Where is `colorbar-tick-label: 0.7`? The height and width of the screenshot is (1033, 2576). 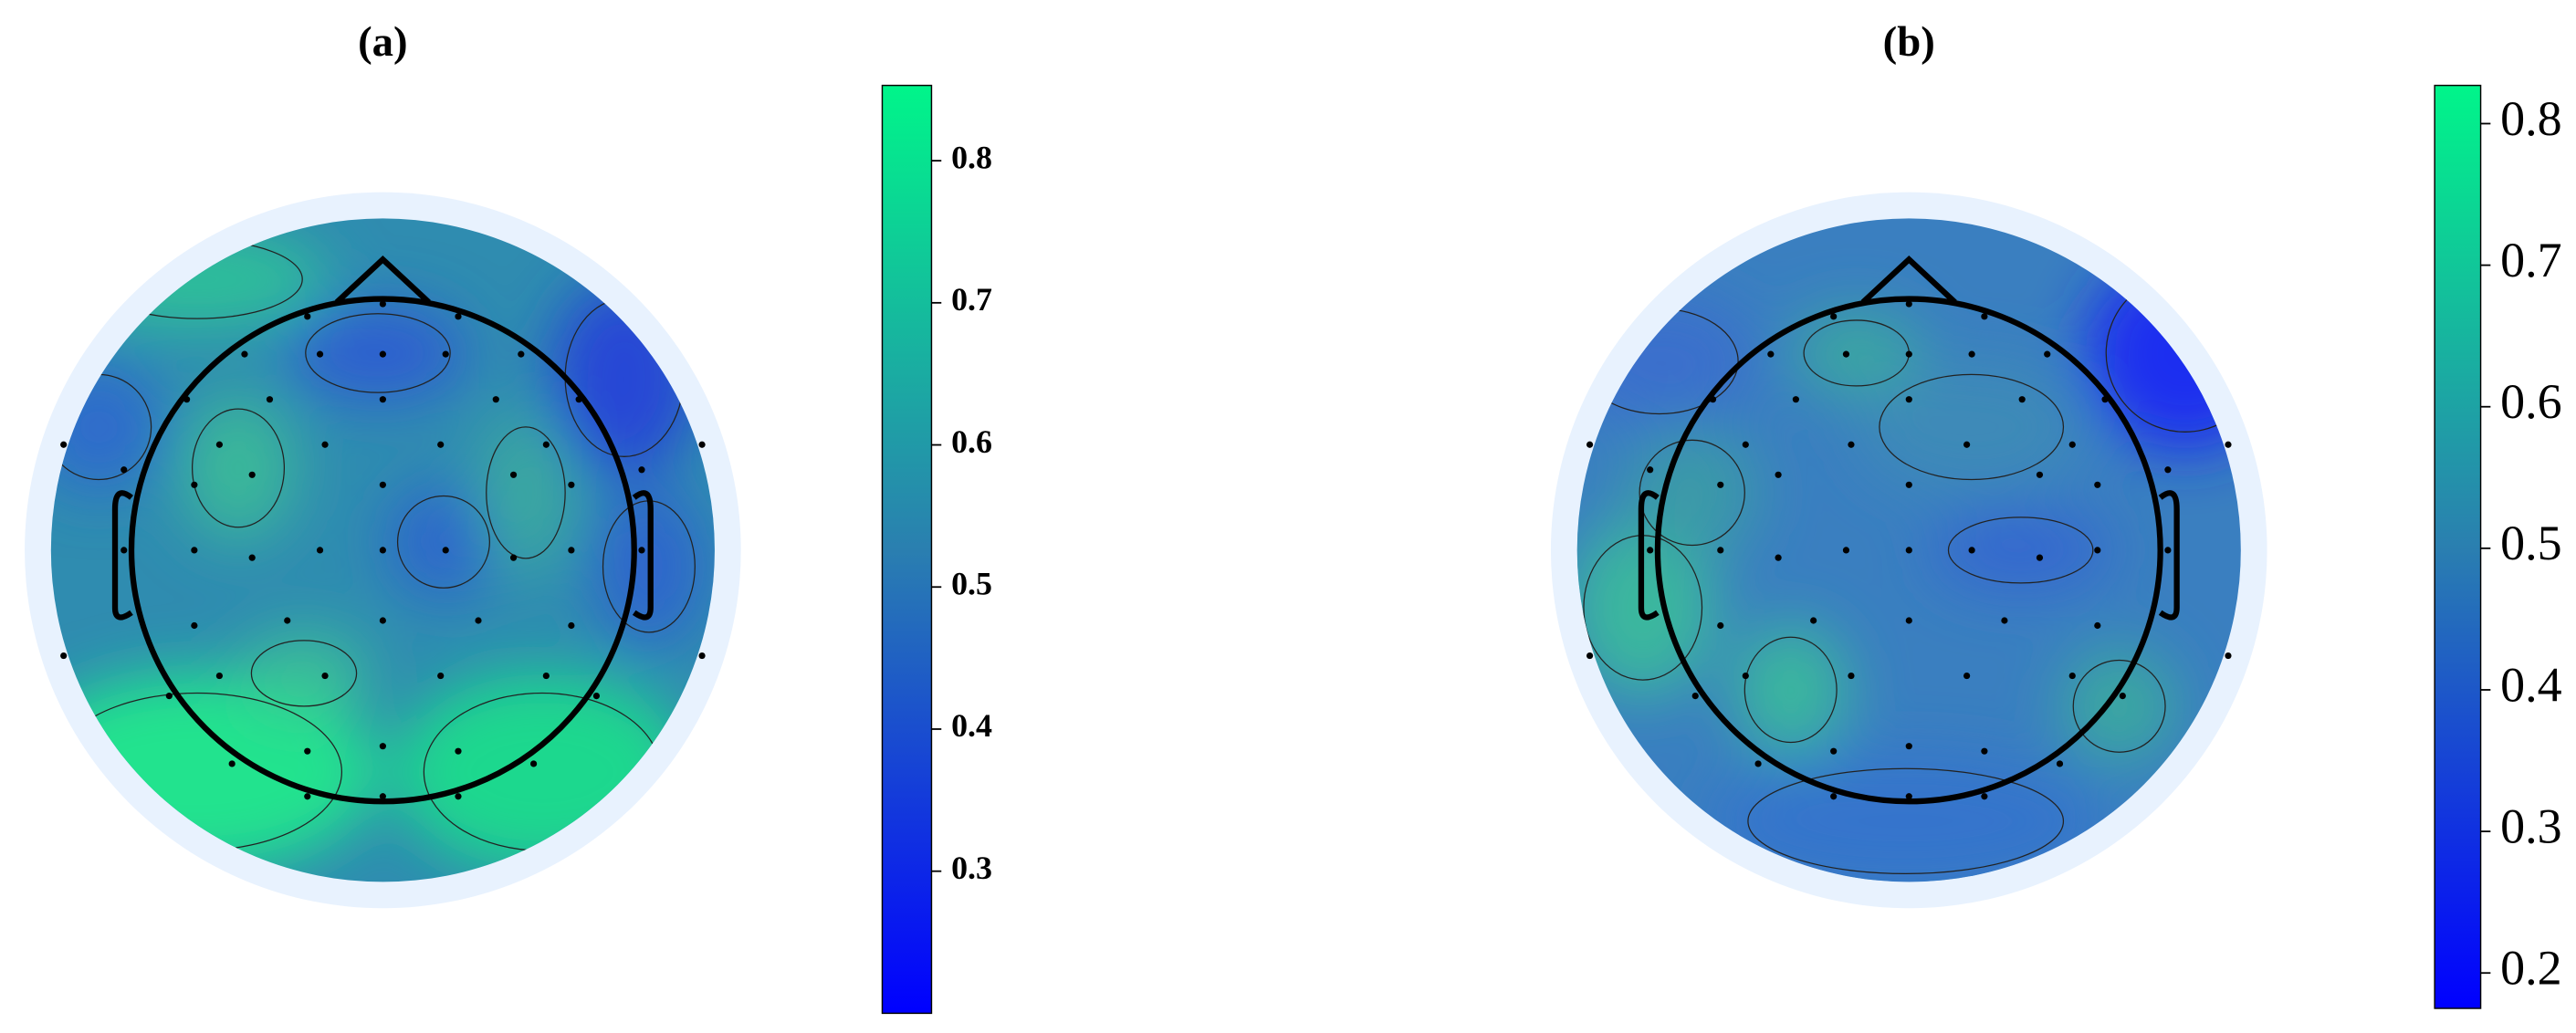
colorbar-tick-label: 0.7 is located at coordinates (971, 300).